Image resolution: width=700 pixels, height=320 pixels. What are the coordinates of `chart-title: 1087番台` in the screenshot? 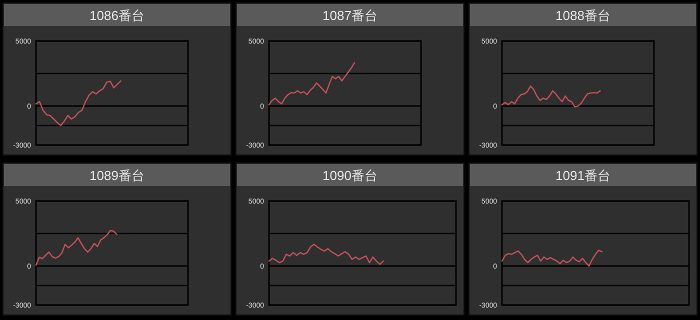 It's located at (350, 15).